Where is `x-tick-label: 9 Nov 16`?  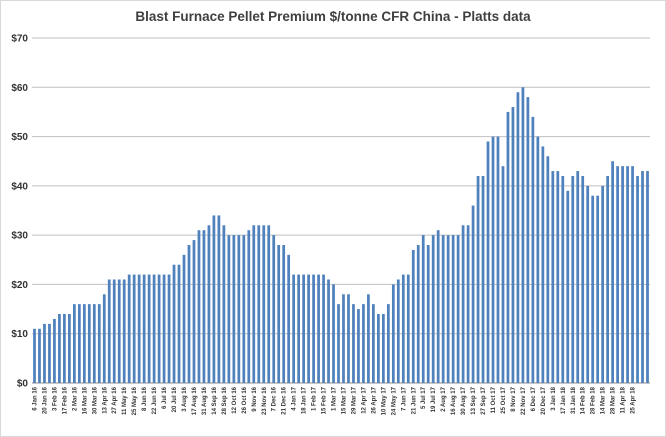
x-tick-label: 9 Nov 16 is located at coordinates (255, 398).